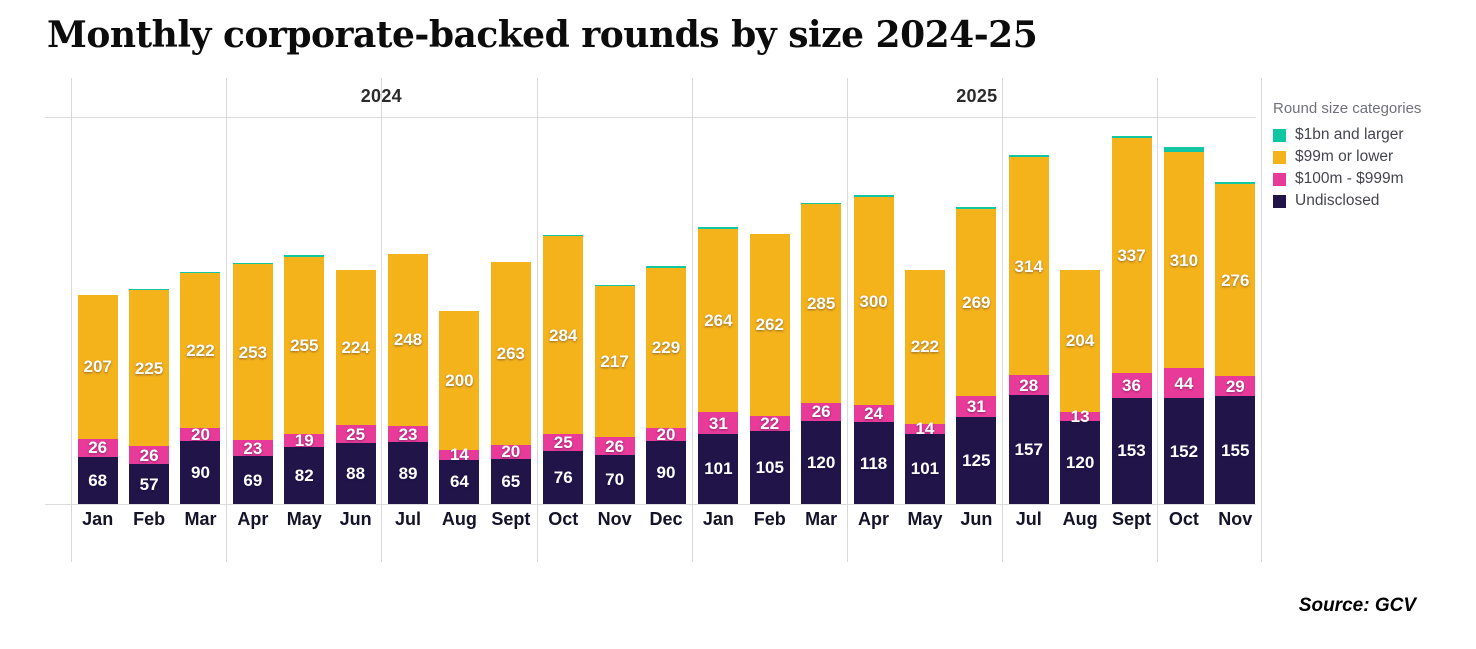 The width and height of the screenshot is (1476, 649). I want to click on bar-segment-undisclosed: 68, so click(97, 480).